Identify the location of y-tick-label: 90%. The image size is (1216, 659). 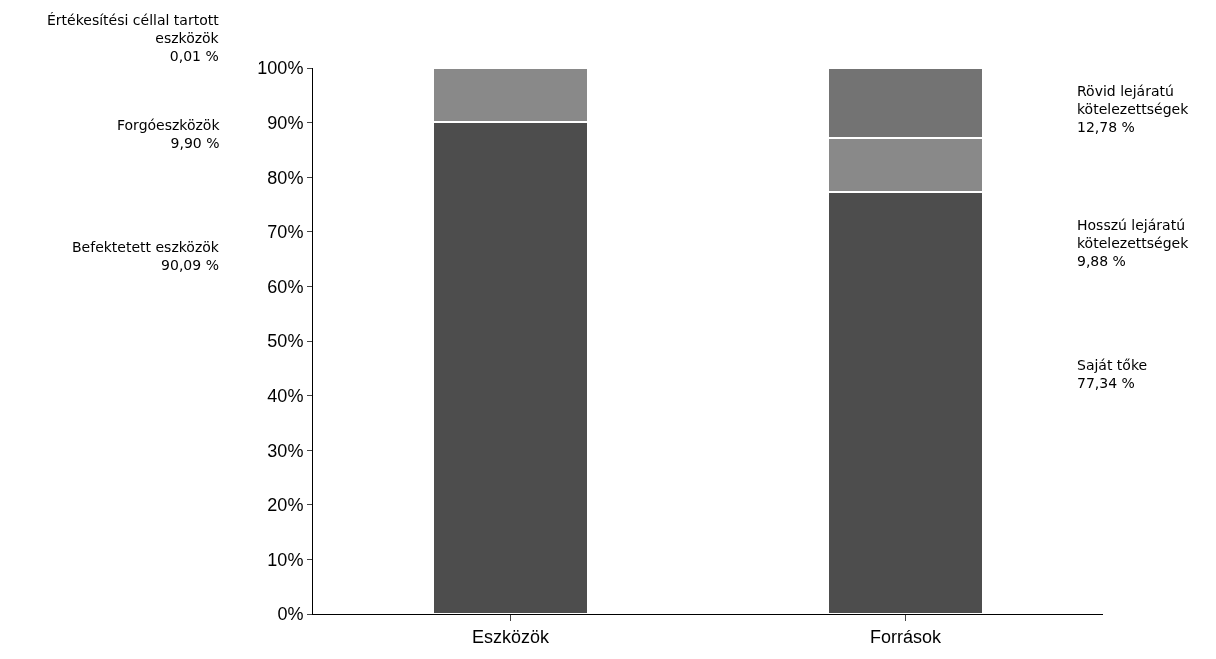
(285, 122).